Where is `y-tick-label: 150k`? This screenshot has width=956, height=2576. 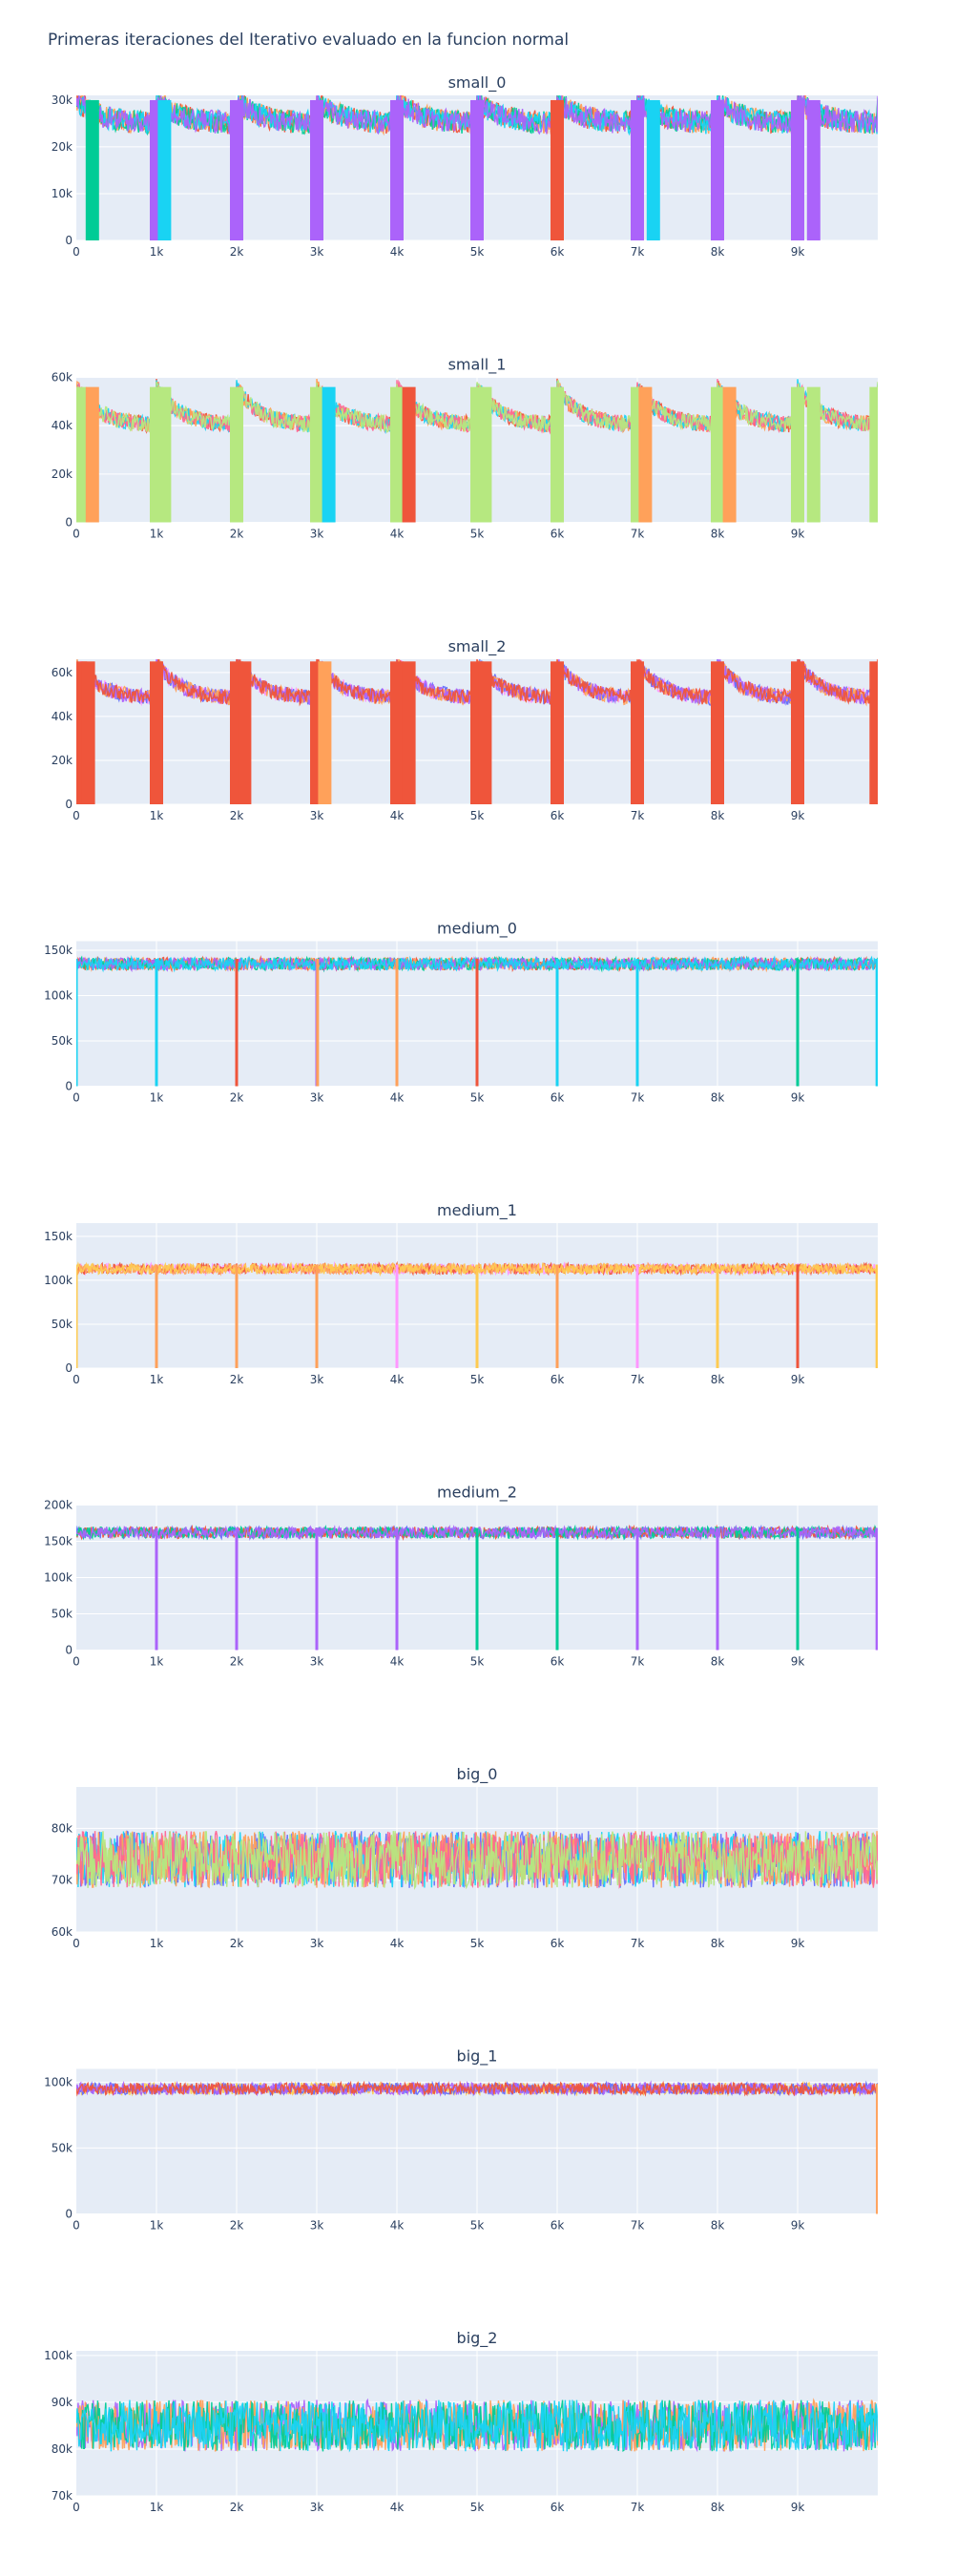
y-tick-label: 150k is located at coordinates (58, 1236).